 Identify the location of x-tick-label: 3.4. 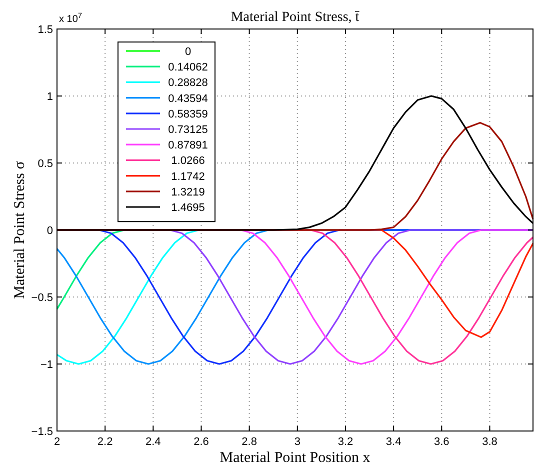
(394, 442).